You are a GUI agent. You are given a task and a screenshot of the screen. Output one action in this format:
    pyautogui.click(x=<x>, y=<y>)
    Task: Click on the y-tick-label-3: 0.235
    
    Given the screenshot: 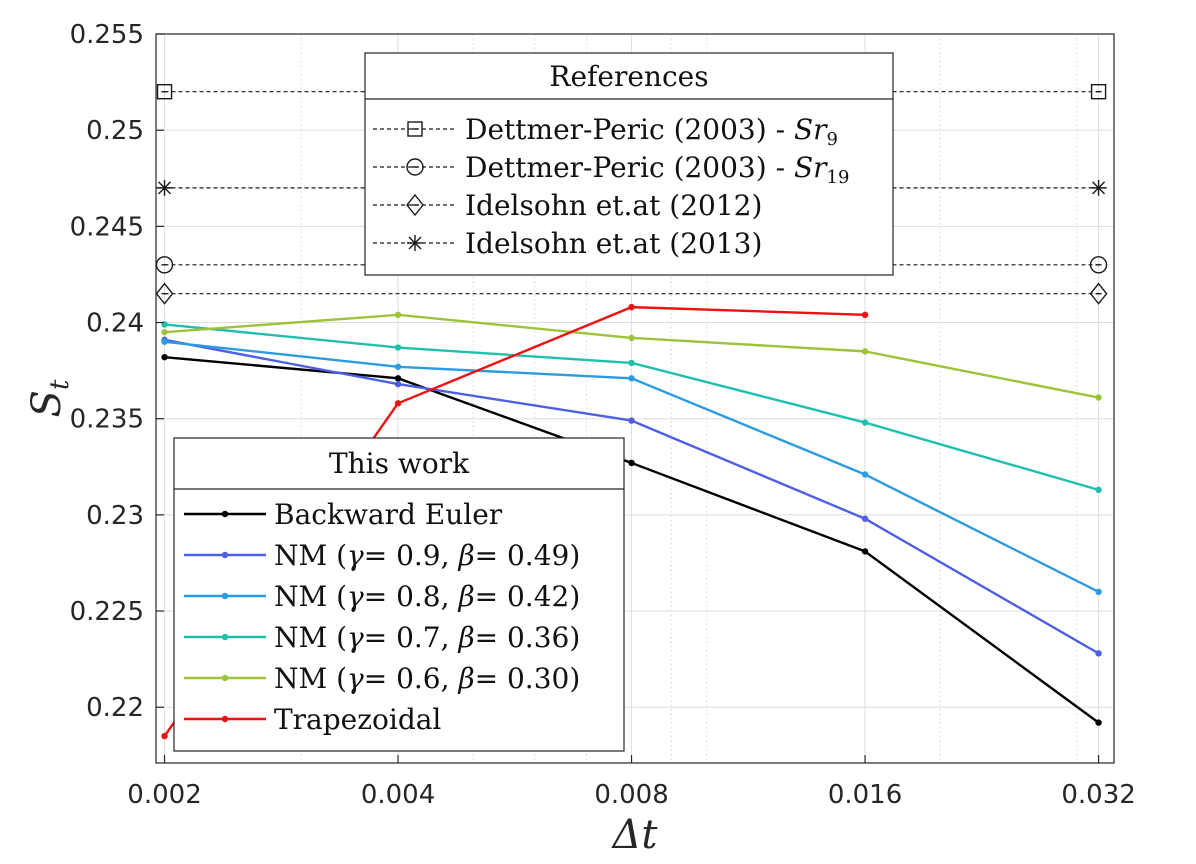 What is the action you would take?
    pyautogui.click(x=107, y=420)
    